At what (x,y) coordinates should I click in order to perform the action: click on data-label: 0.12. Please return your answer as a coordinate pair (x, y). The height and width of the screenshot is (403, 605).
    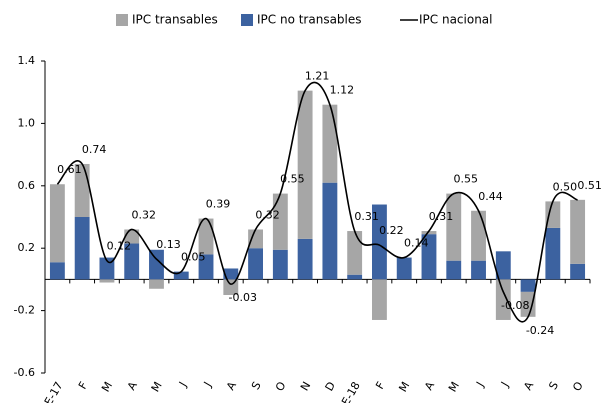
    Looking at the image, I should click on (119, 246).